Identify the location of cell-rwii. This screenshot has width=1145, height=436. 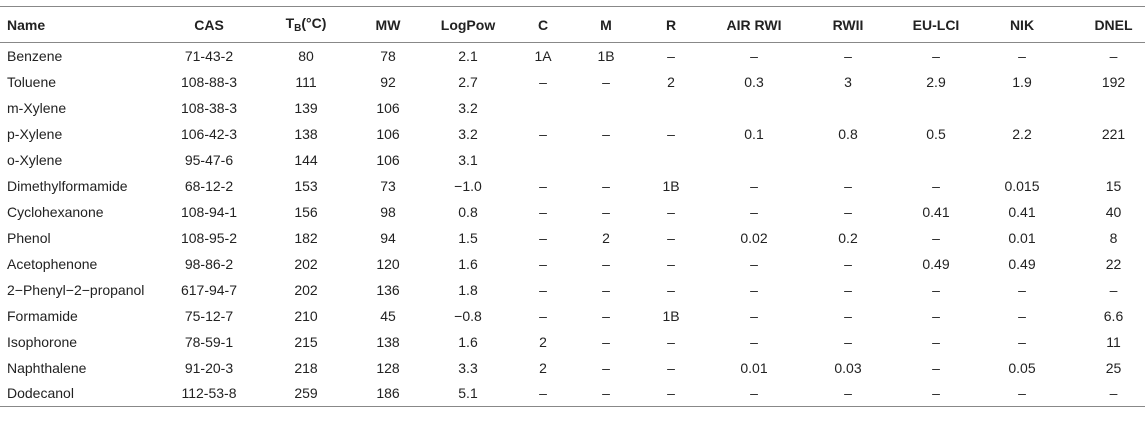
(848, 108).